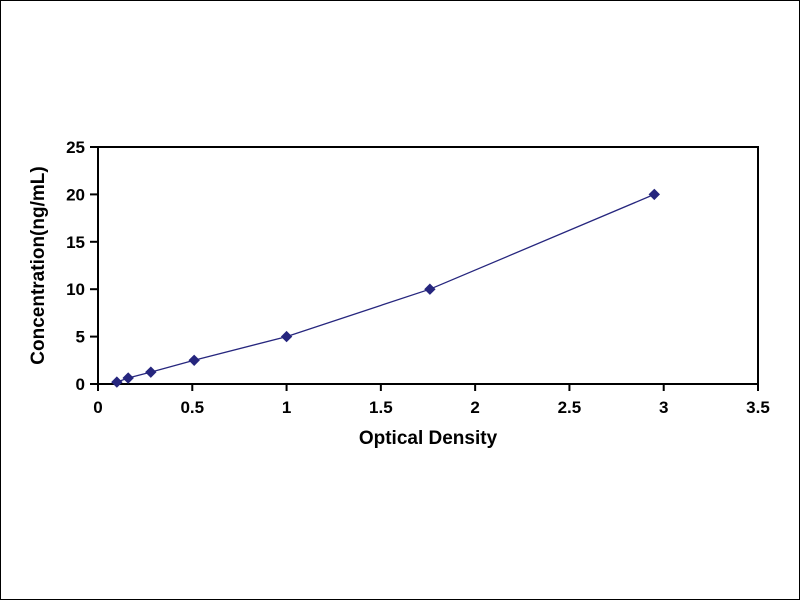 The height and width of the screenshot is (600, 800). What do you see at coordinates (97, 407) in the screenshot?
I see `x-tick-label: 0` at bounding box center [97, 407].